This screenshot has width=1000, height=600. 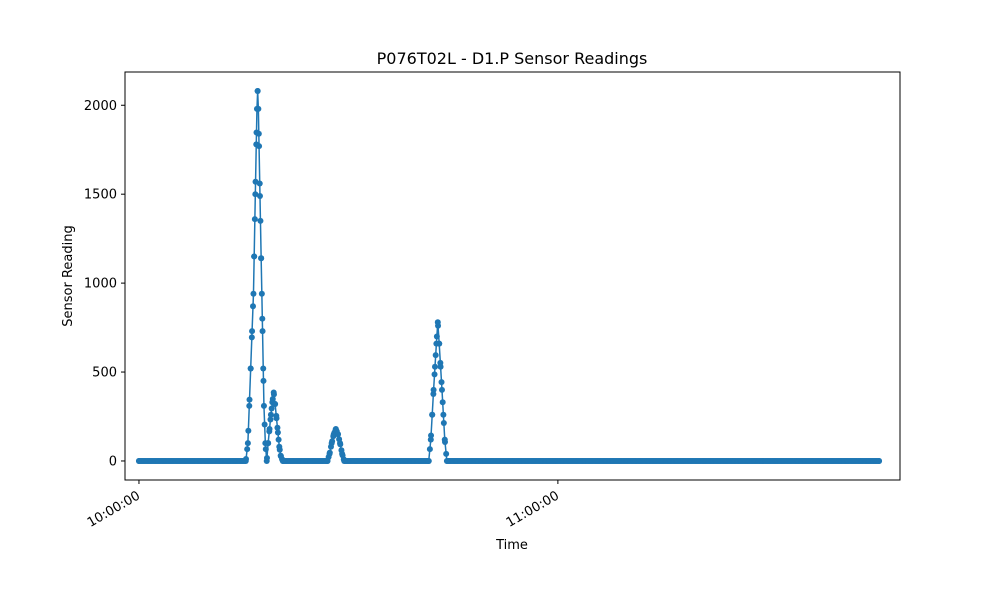 What do you see at coordinates (113, 461) in the screenshot?
I see `y-tick-label: 0` at bounding box center [113, 461].